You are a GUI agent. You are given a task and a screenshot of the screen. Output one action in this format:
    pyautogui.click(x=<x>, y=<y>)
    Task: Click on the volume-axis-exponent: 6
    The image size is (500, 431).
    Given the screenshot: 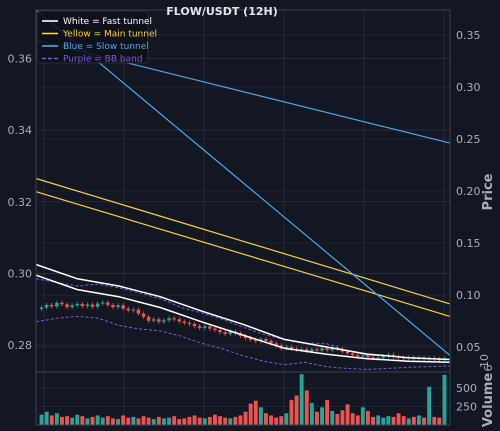 What is the action you would take?
    pyautogui.click(x=488, y=368)
    